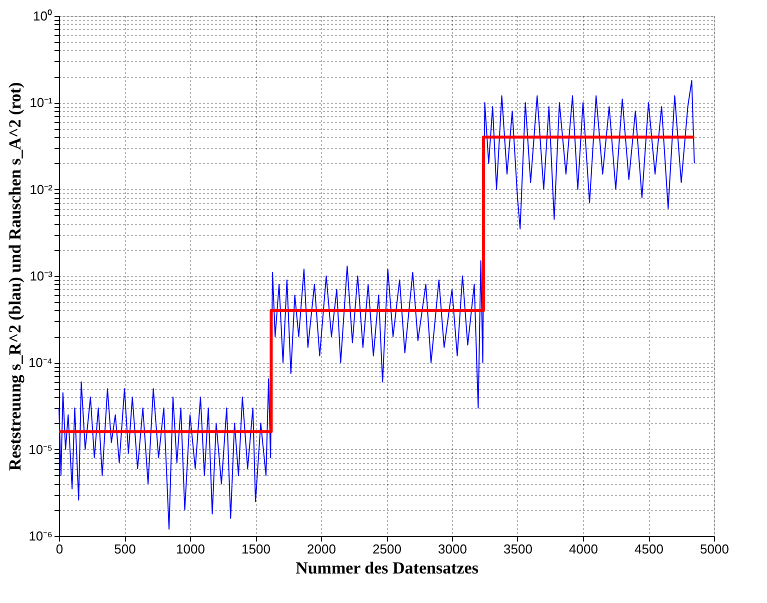  I want to click on y-tick-label: 10⁻⁵, so click(40, 449).